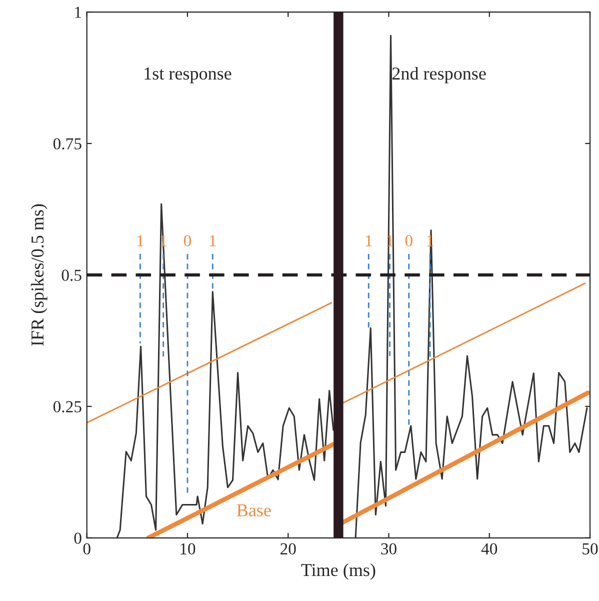 Image resolution: width=599 pixels, height=601 pixels. What do you see at coordinates (388, 548) in the screenshot?
I see `x-tick-label: 30` at bounding box center [388, 548].